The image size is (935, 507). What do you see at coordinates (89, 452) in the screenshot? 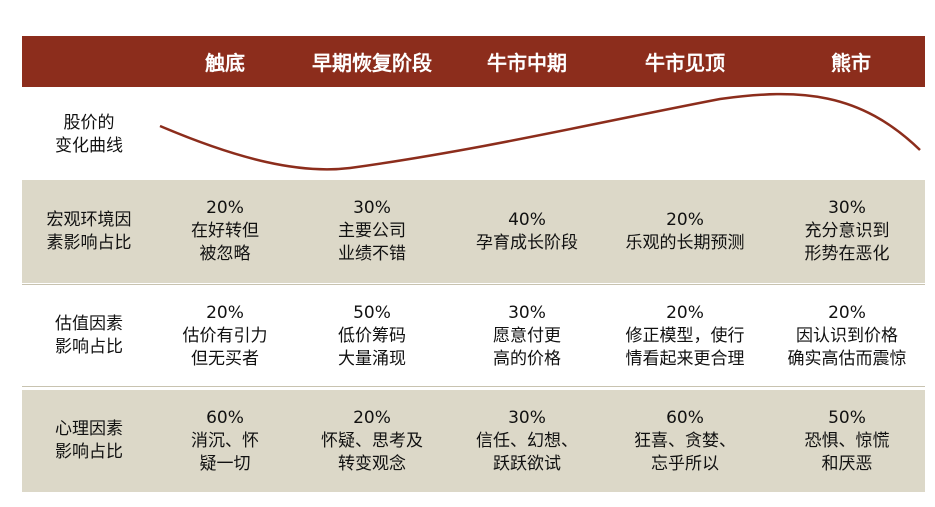
I see `psychology-label-line-2: 影响占比` at bounding box center [89, 452].